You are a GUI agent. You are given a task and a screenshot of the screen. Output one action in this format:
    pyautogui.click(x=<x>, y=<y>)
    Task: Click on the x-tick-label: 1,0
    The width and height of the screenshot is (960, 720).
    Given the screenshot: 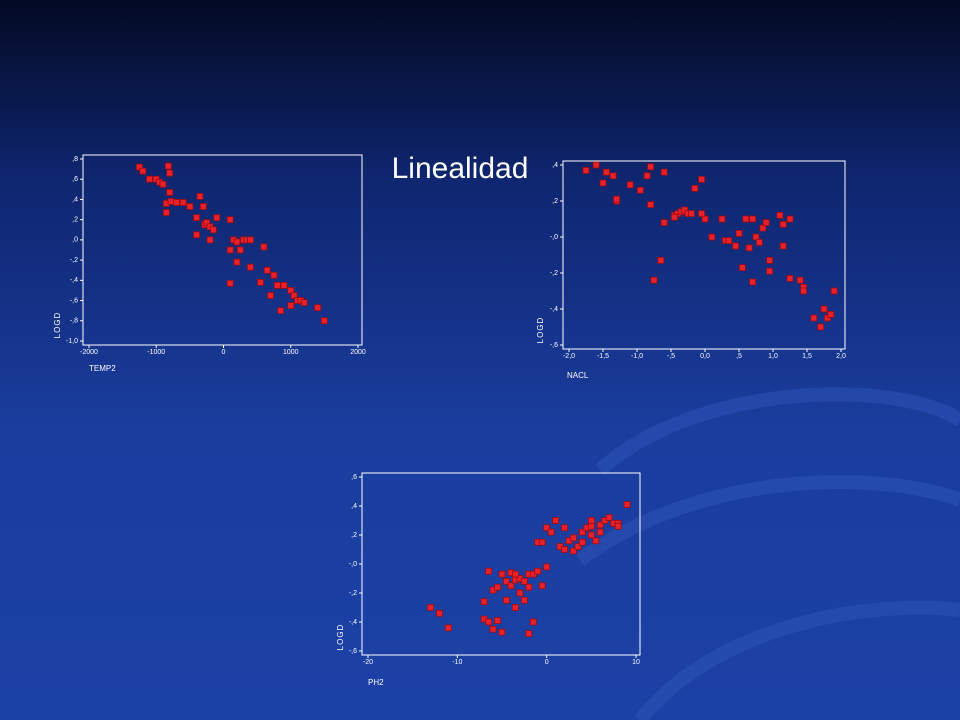 What is the action you would take?
    pyautogui.click(x=773, y=356)
    